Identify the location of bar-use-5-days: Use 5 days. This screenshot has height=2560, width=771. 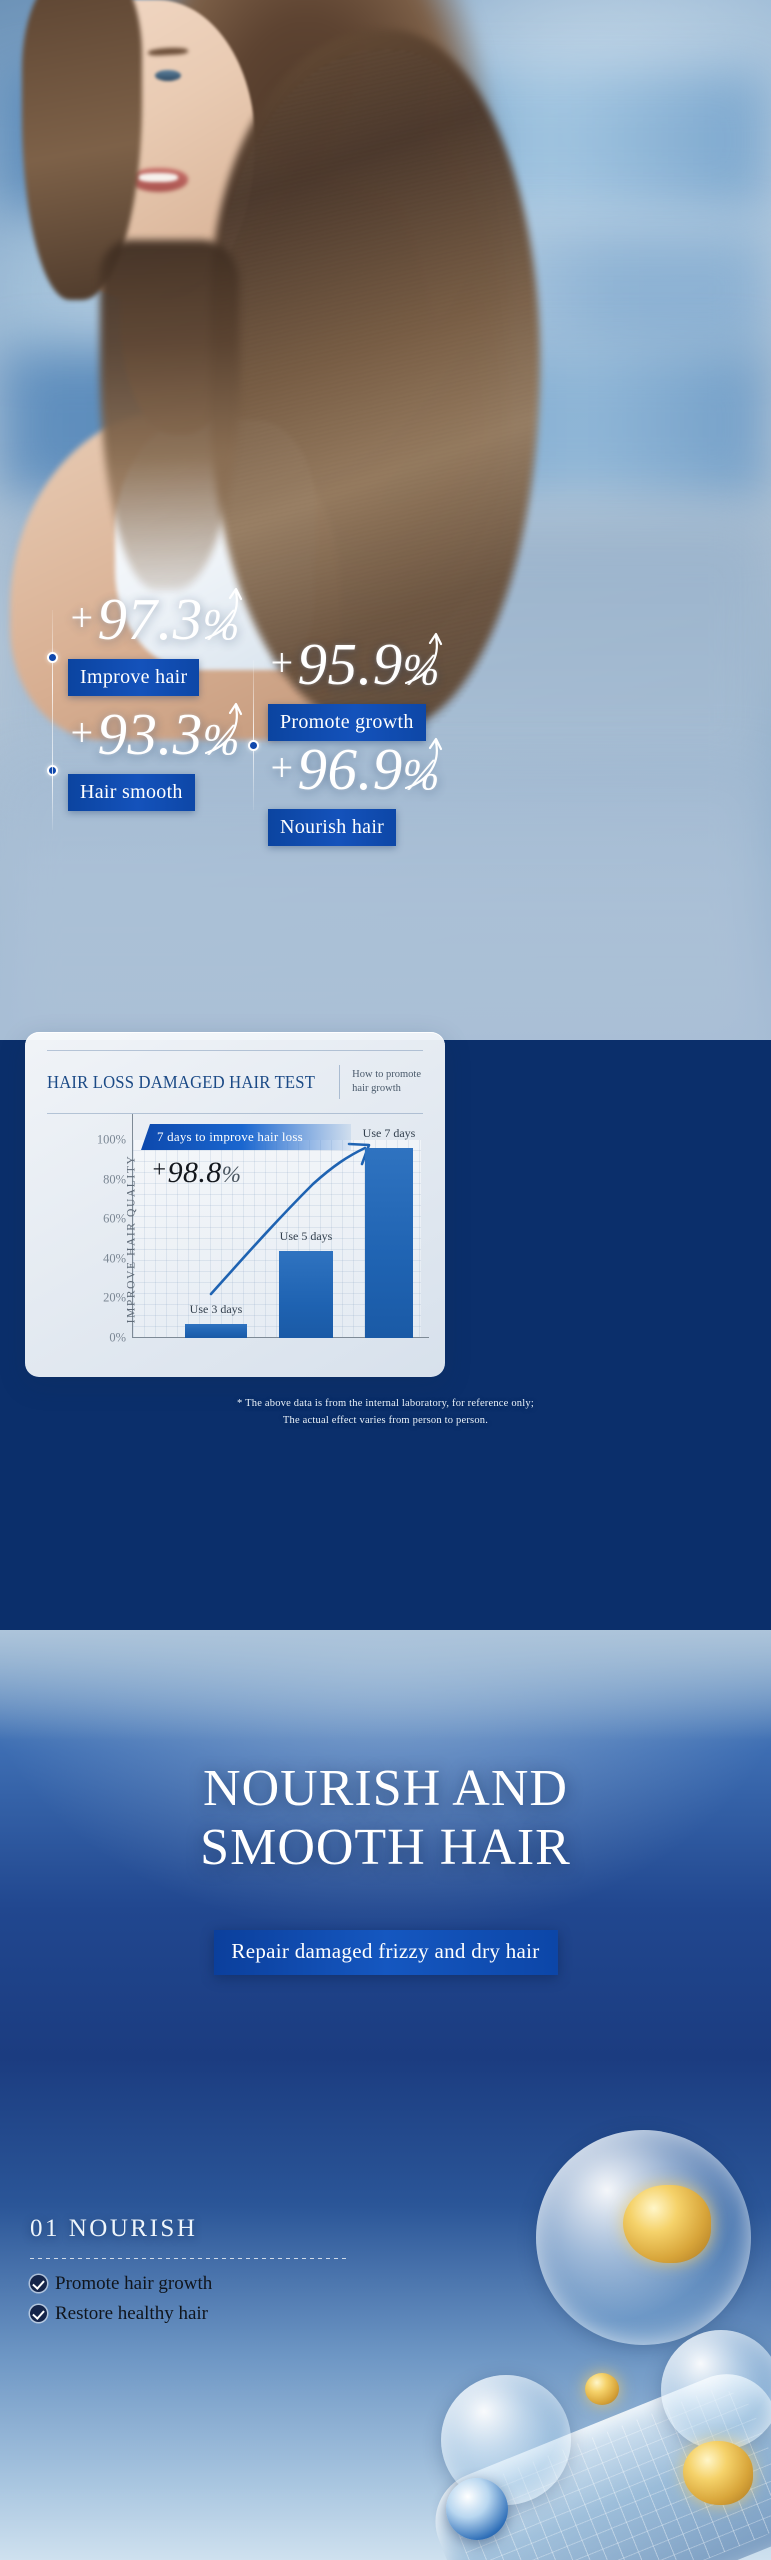
(306, 1283).